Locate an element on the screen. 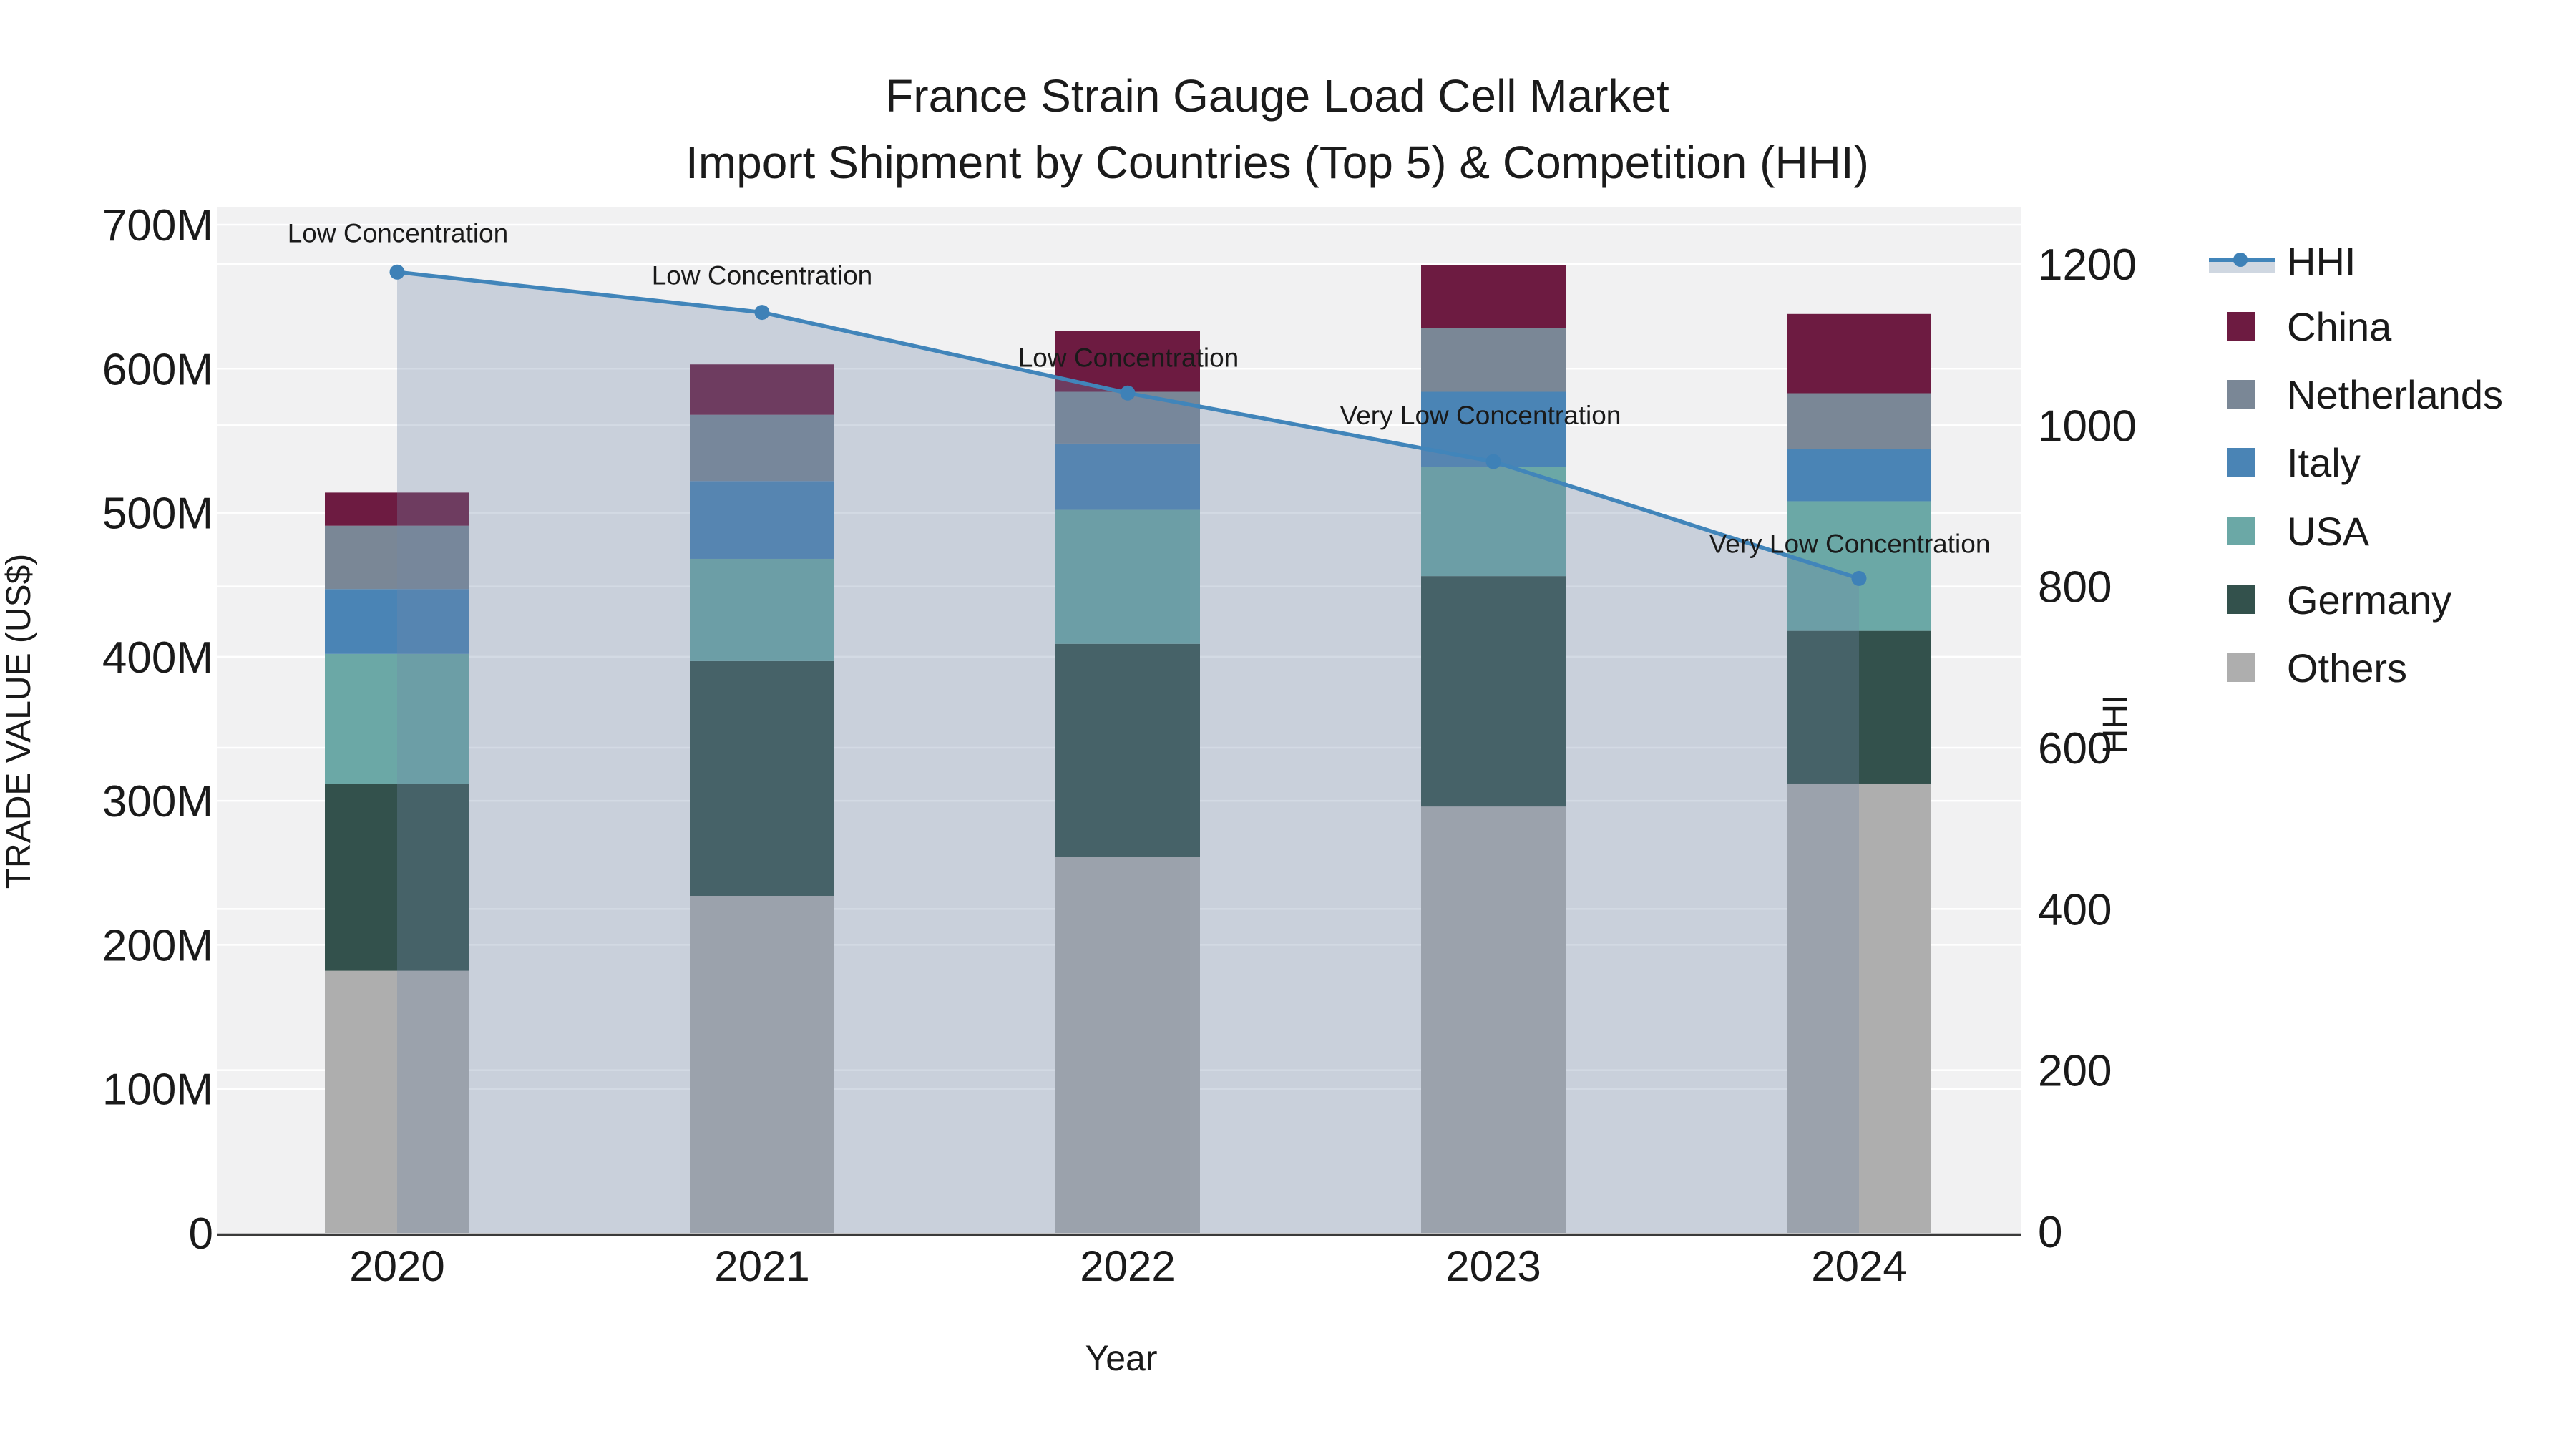  annotation-2023: Very Low Concentration is located at coordinates (1480, 415).